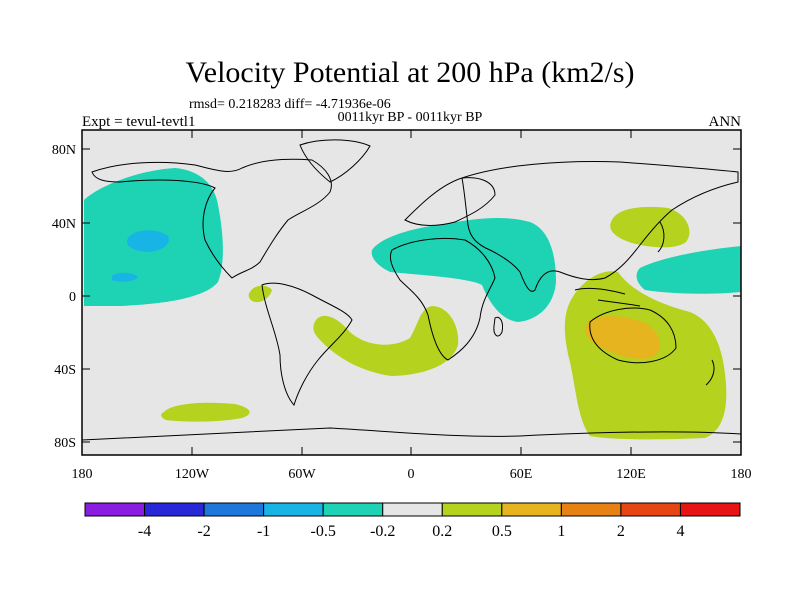  What do you see at coordinates (410, 117) in the screenshot?
I see `subtitle-label: 0011kyr BP - 0011kyr BP` at bounding box center [410, 117].